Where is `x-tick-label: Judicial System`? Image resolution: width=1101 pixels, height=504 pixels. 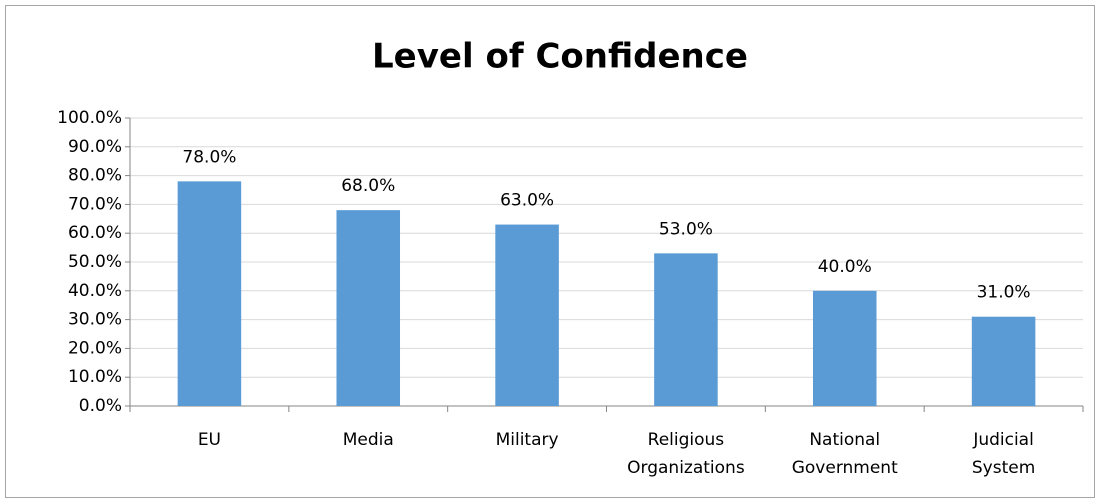
x-tick-label: Judicial System is located at coordinates (1003, 454).